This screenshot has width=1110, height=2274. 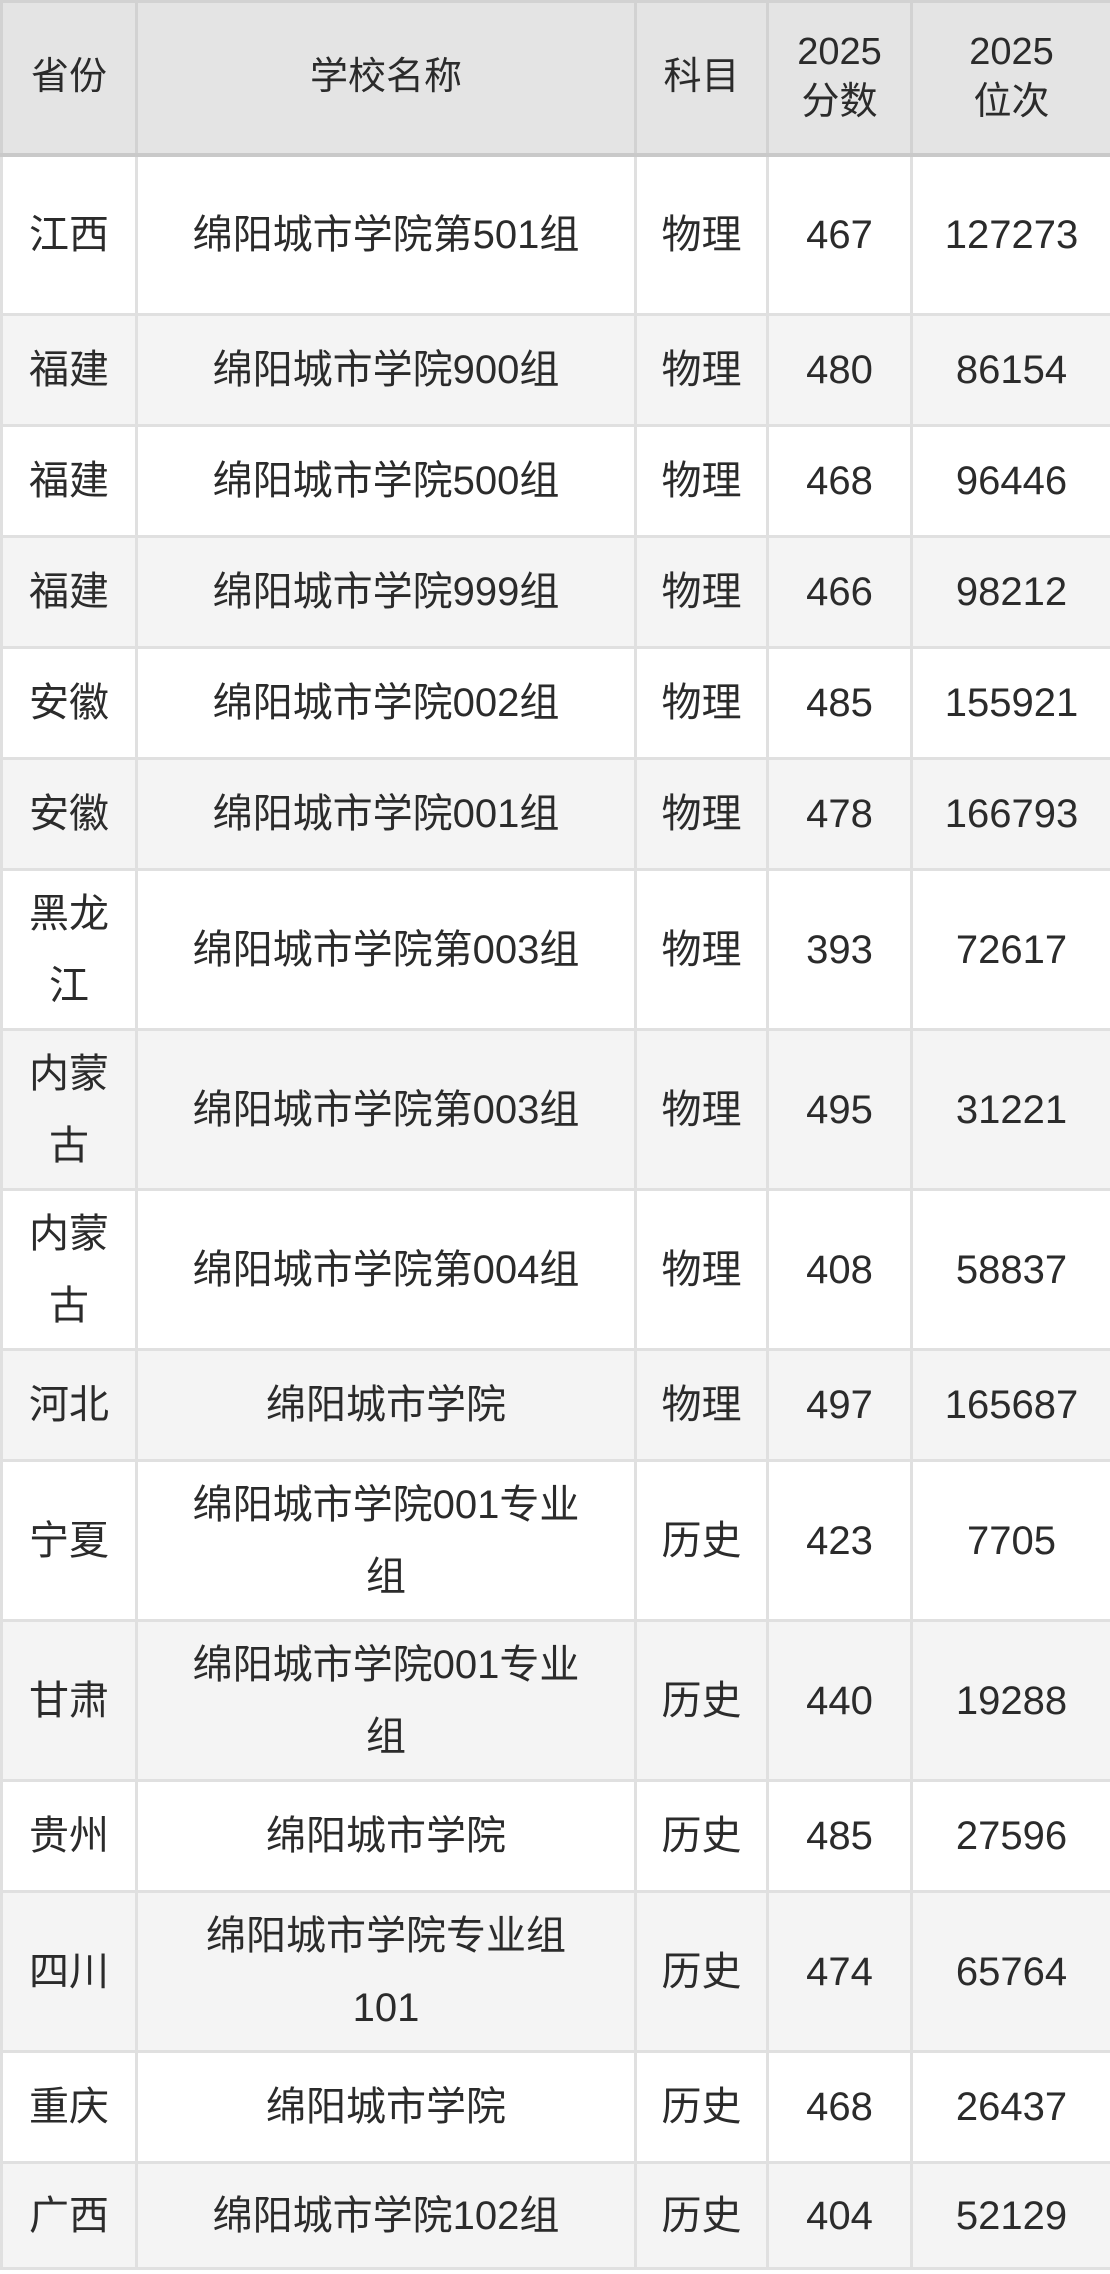 I want to click on col-header-score-label-line2: 分数, so click(x=839, y=101).